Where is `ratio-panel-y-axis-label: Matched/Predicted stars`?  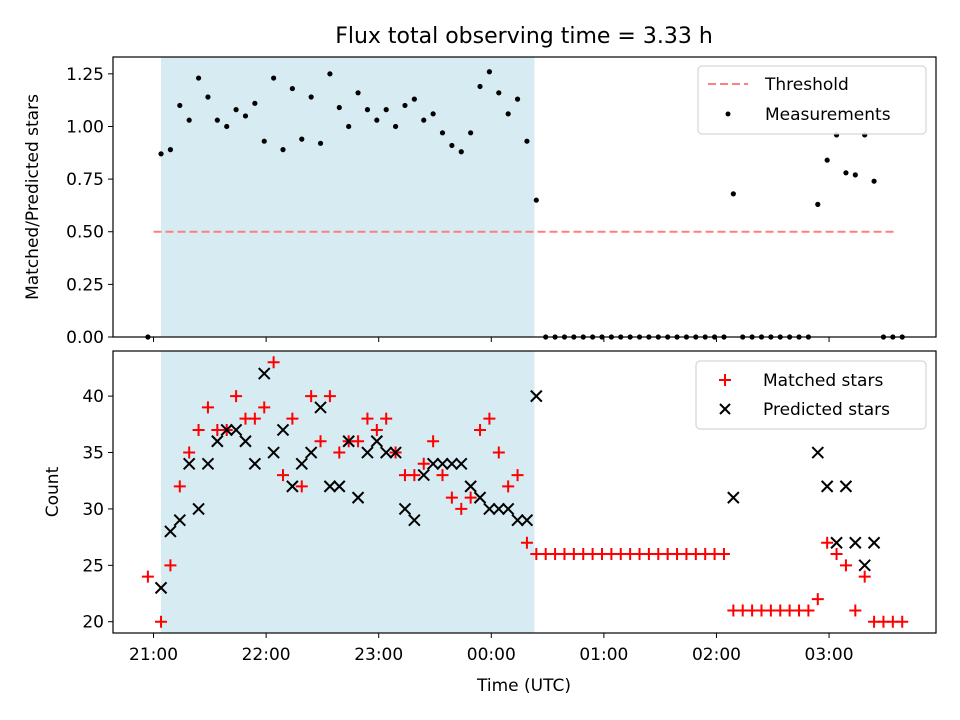
ratio-panel-y-axis-label: Matched/Predicted stars is located at coordinates (33, 197).